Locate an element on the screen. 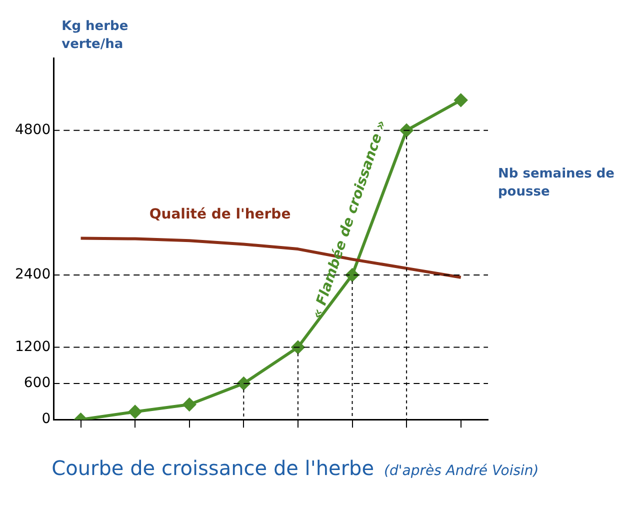  text: (d'après André Voisin) is located at coordinates (461, 471).